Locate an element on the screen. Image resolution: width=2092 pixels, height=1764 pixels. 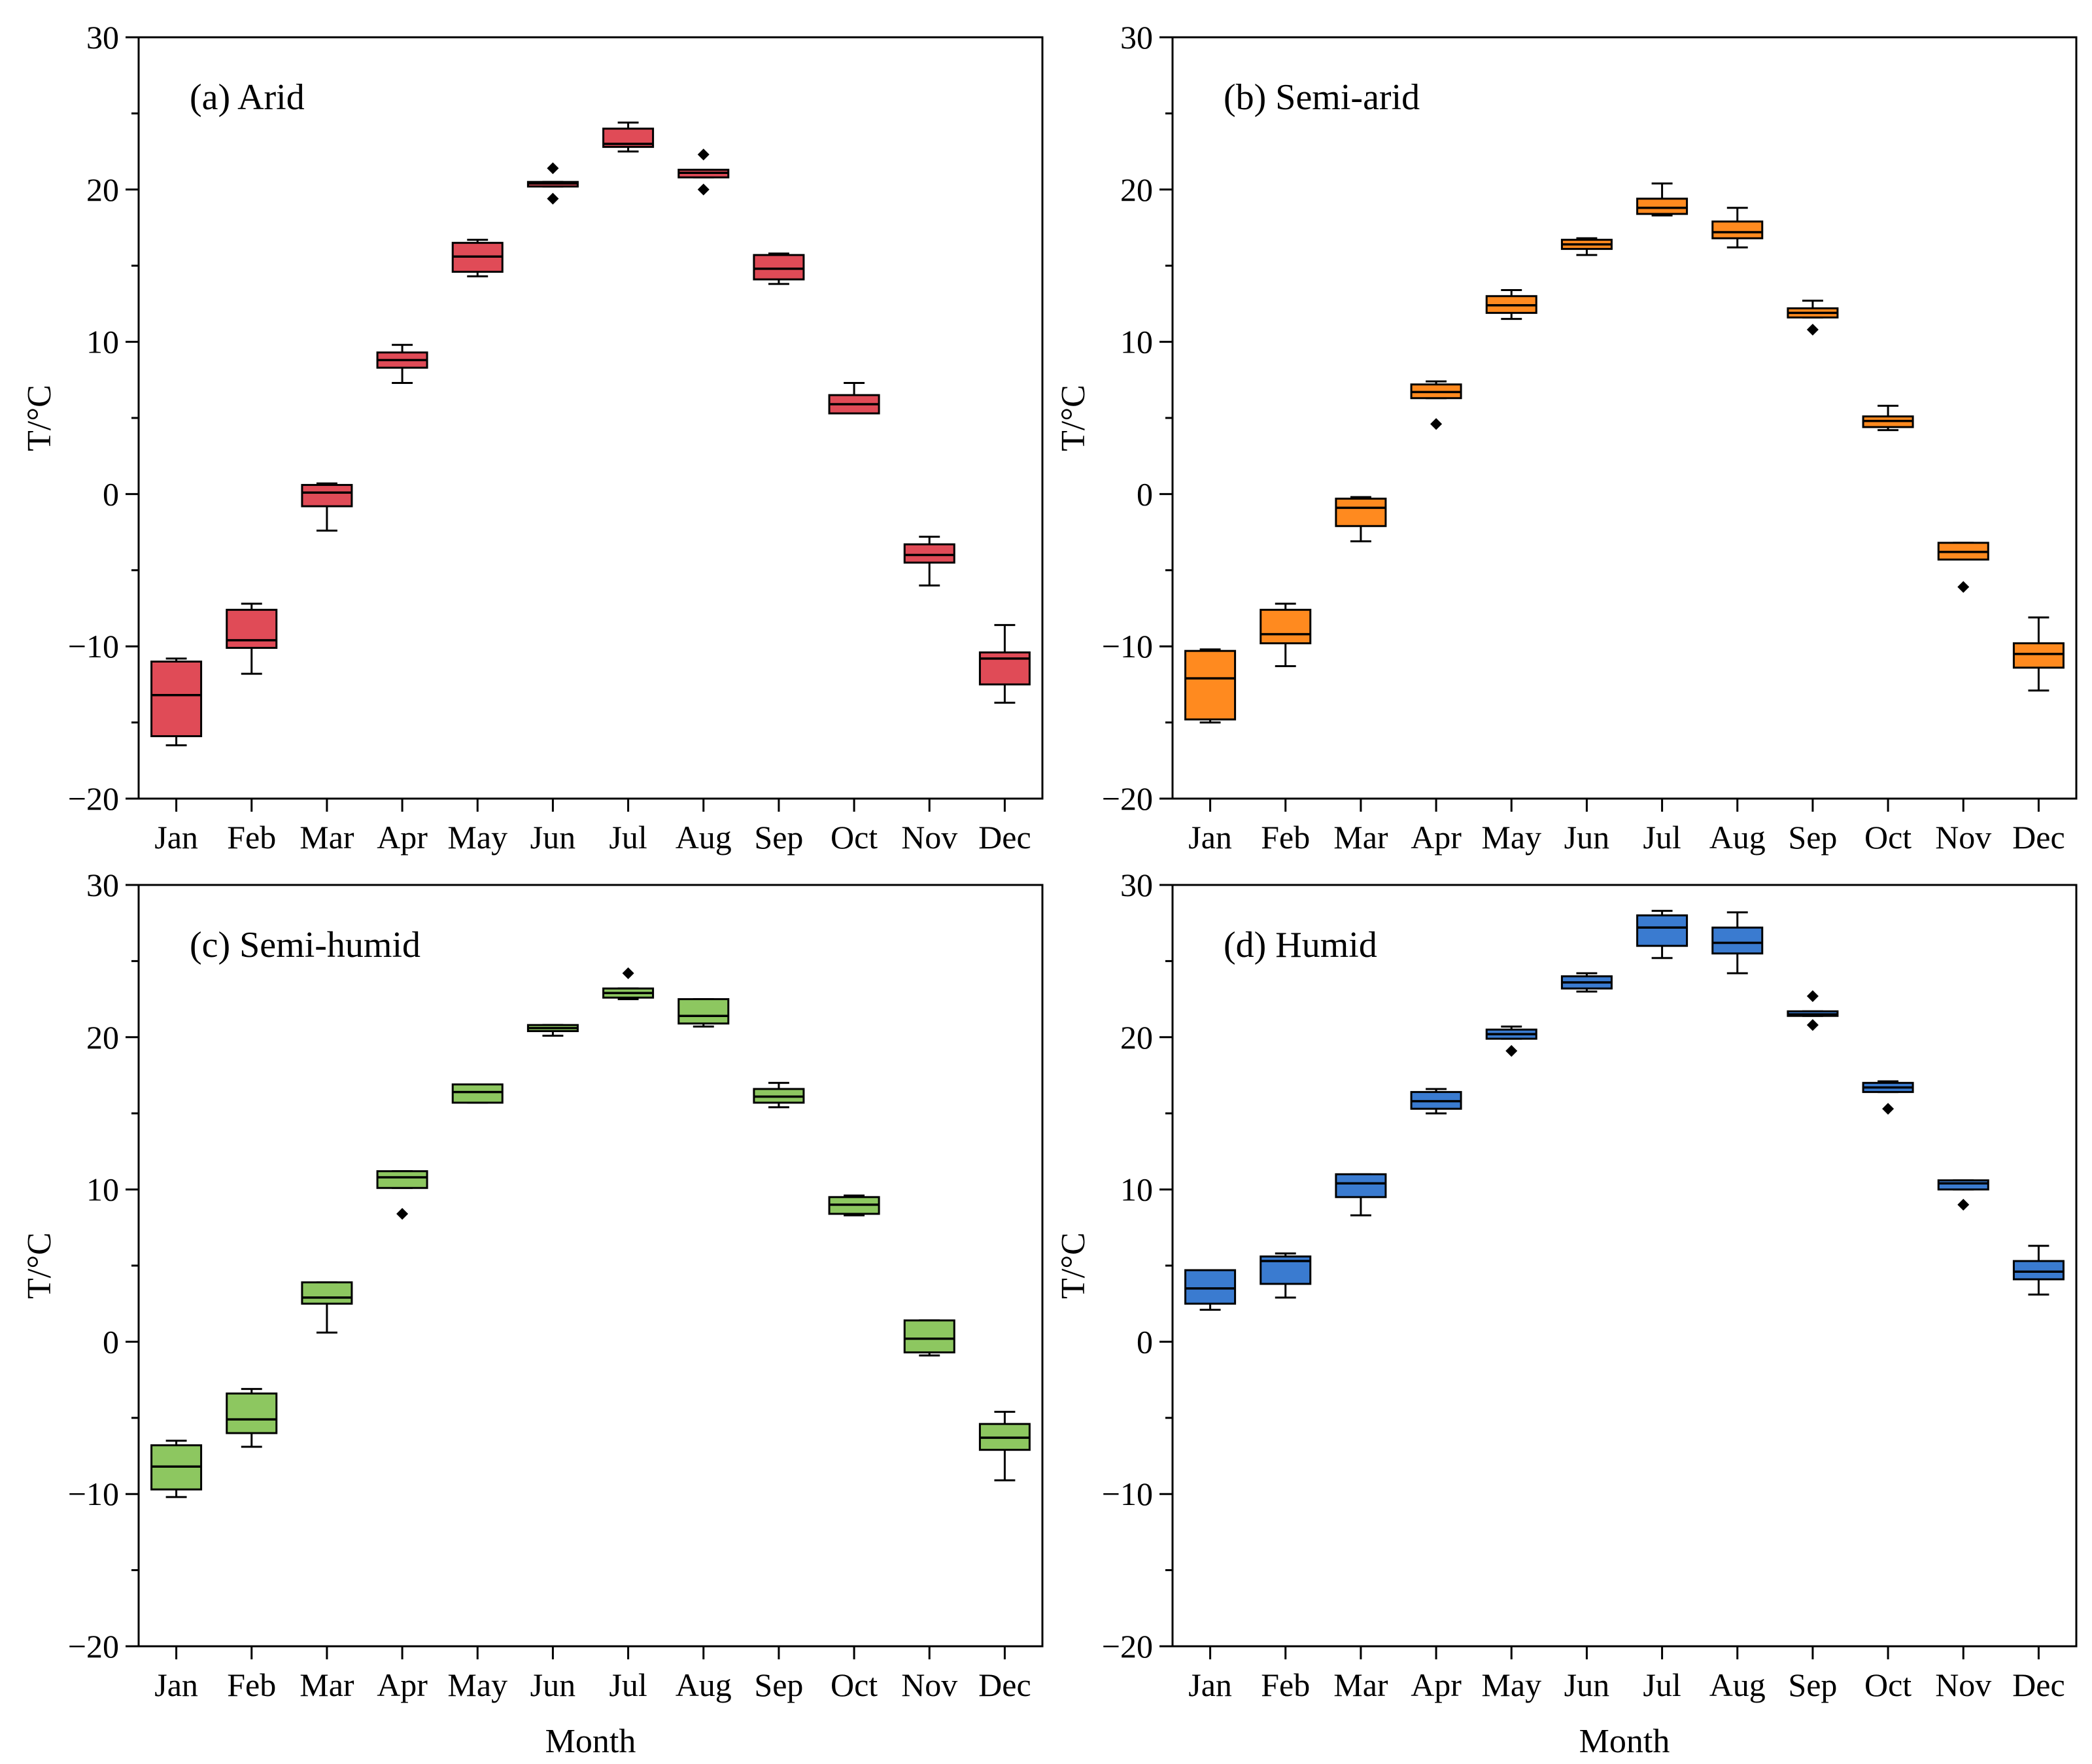
x-tick-label-jul: Jul is located at coordinates (628, 837).